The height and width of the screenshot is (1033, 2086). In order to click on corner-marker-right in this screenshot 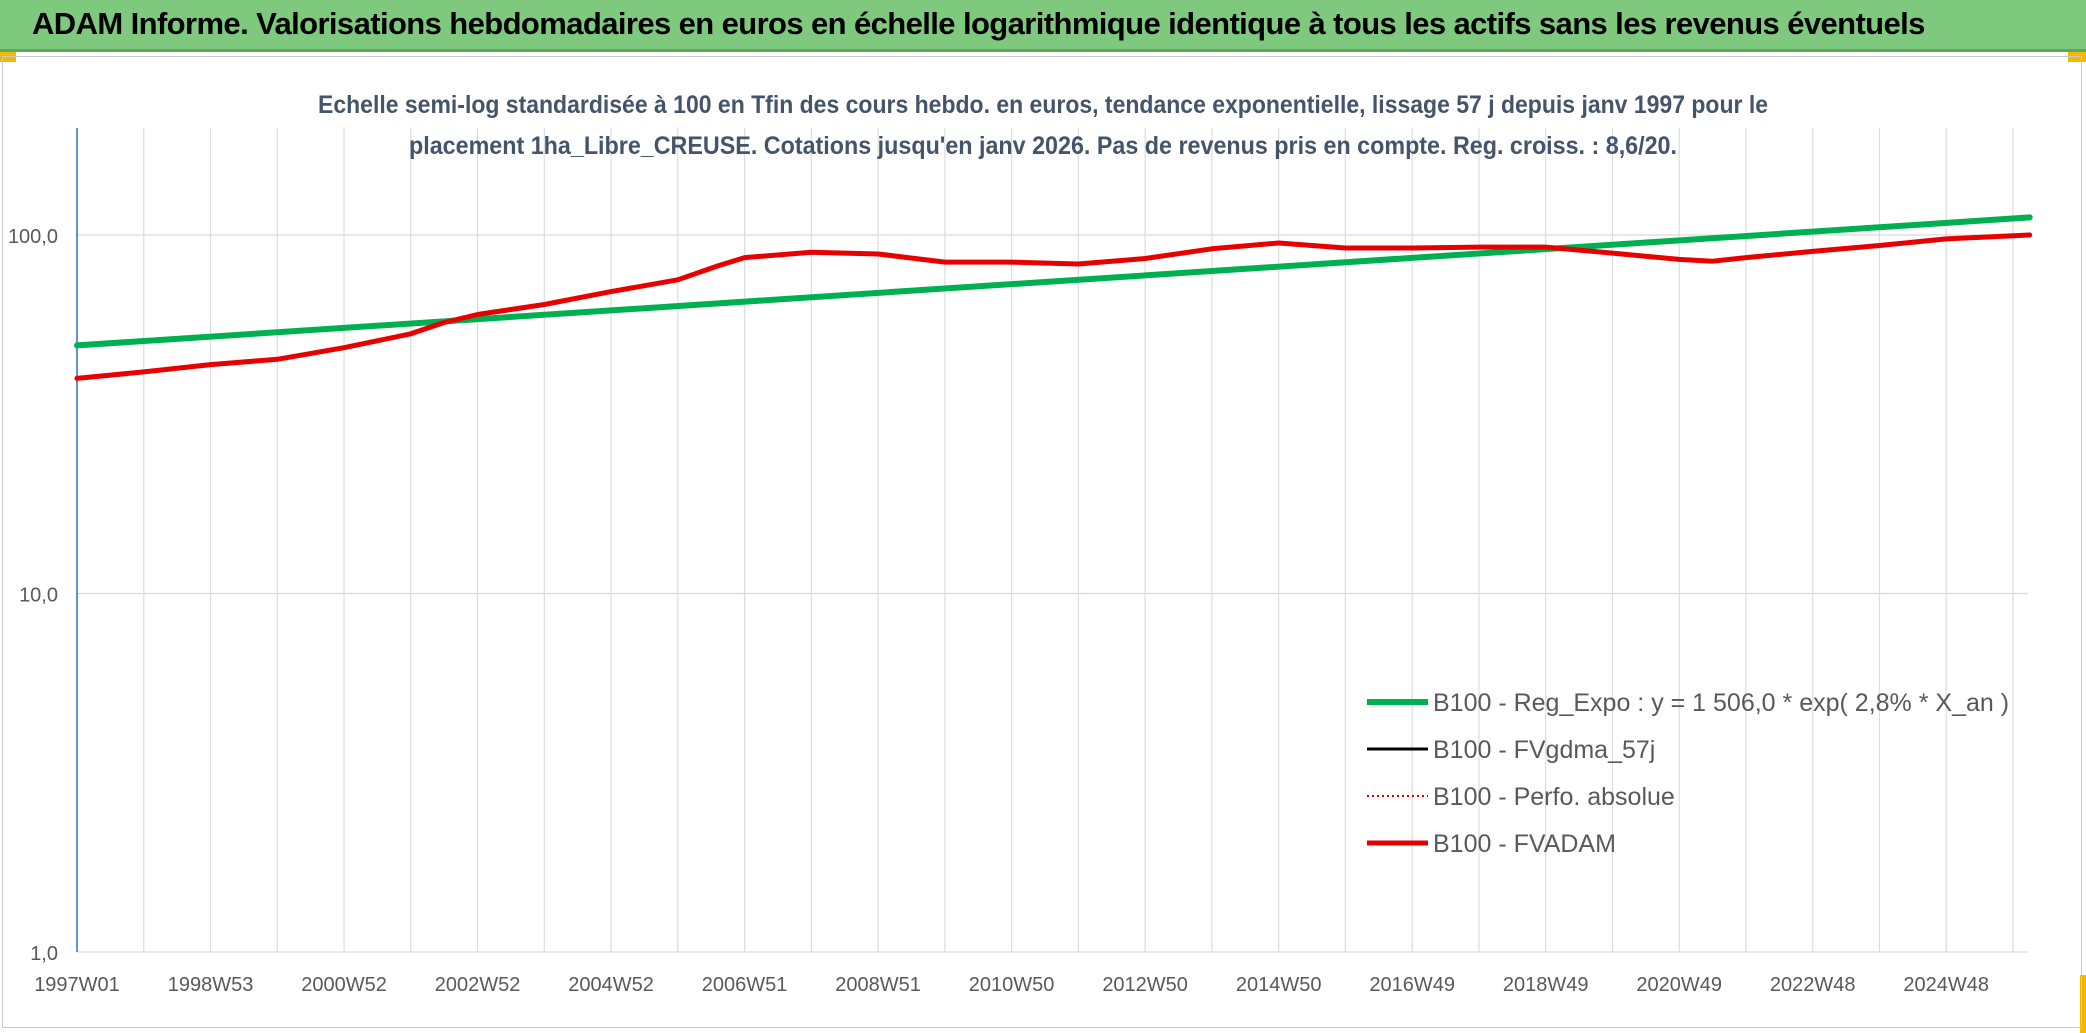, I will do `click(2077, 57)`.